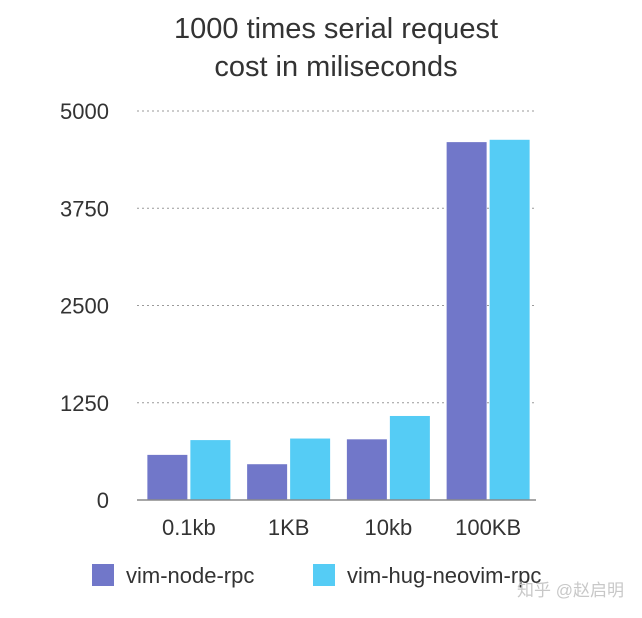  What do you see at coordinates (409, 457) in the screenshot?
I see `bar-vim-hug-neovim-rpc-10kb` at bounding box center [409, 457].